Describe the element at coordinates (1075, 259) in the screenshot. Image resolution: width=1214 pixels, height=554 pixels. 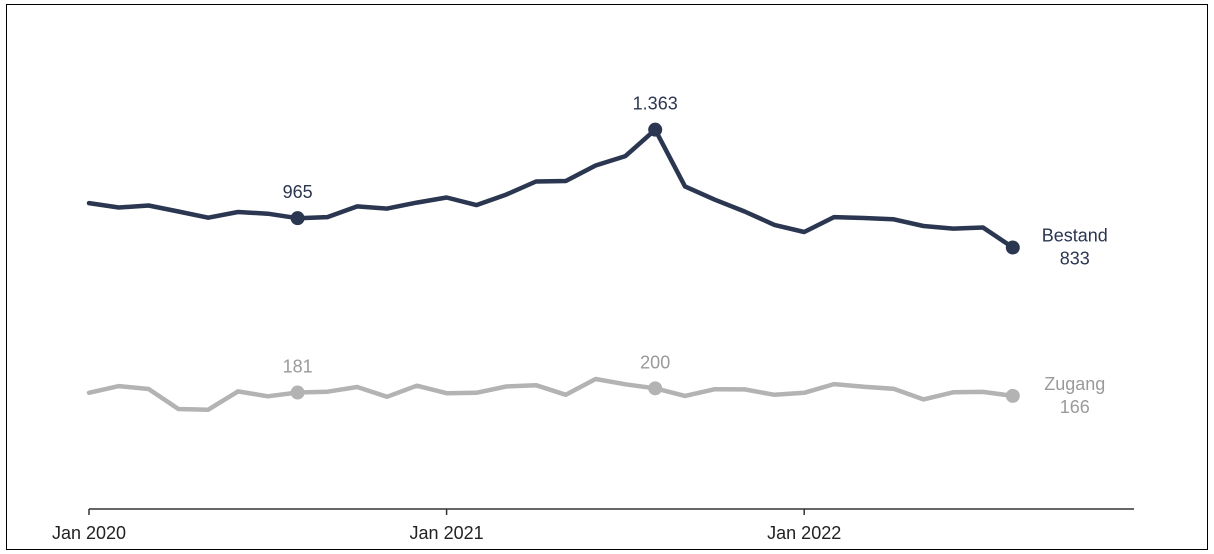
I see `series-end-label-value: 833` at that location.